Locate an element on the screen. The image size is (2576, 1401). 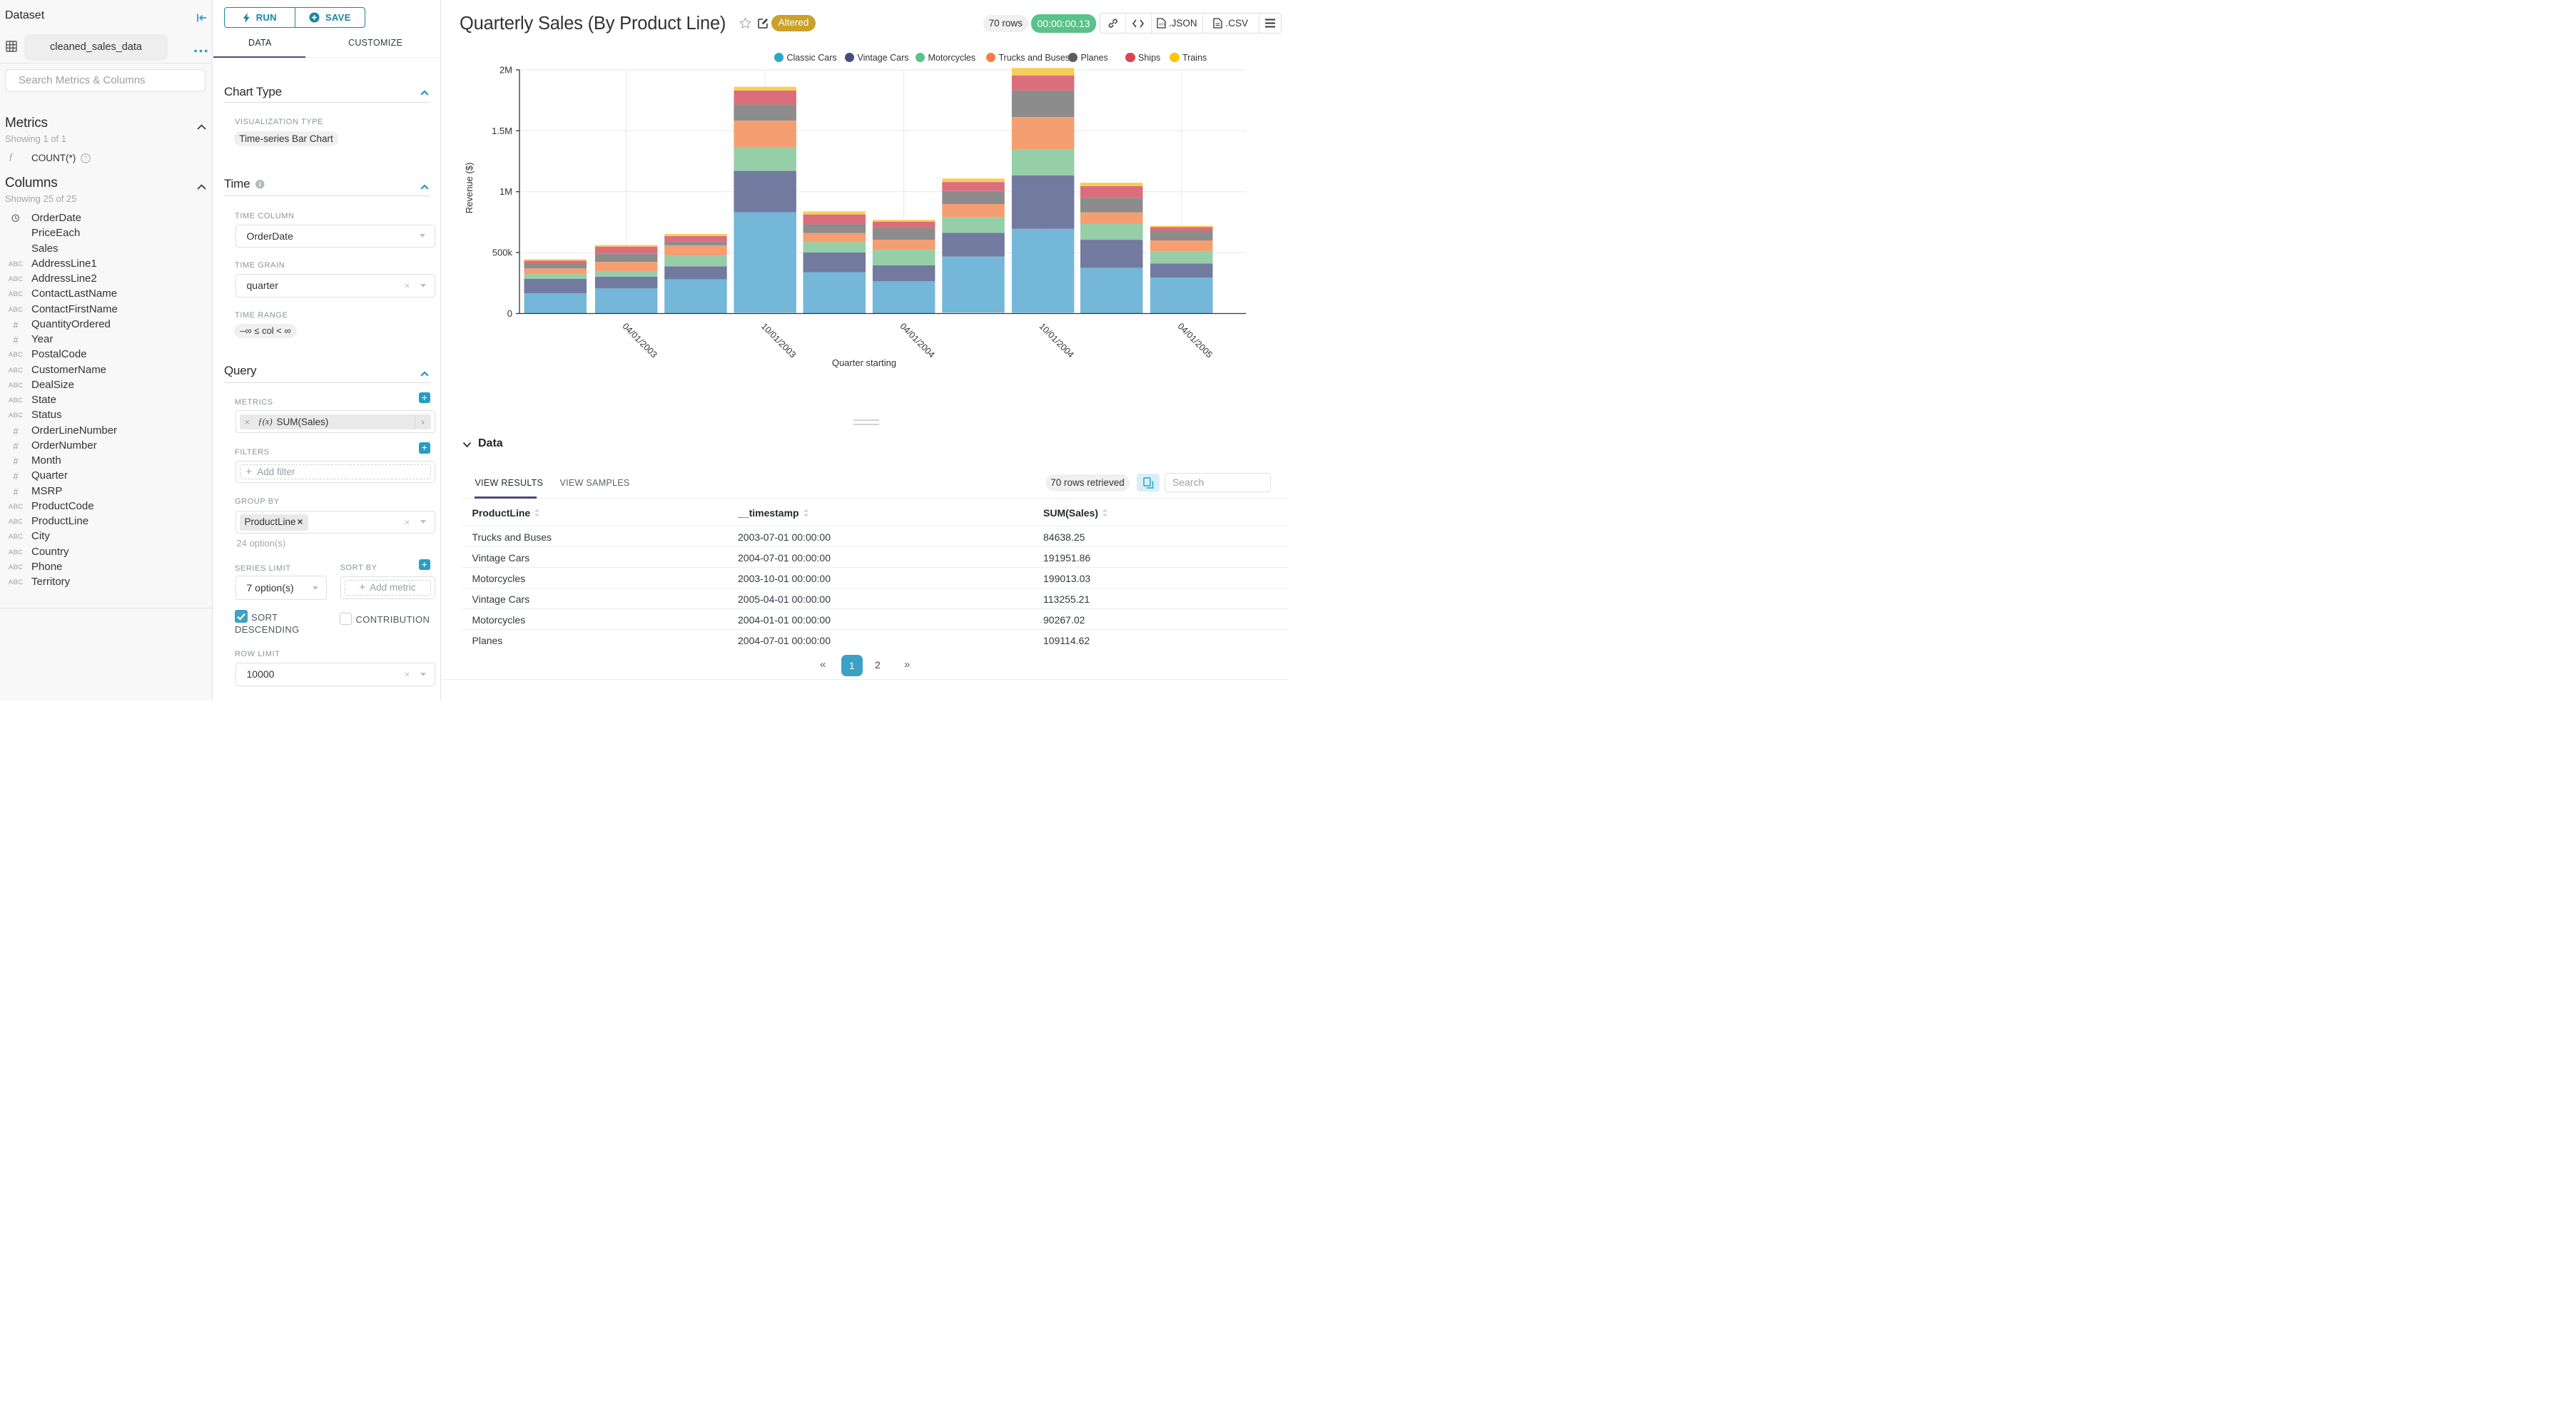
svg-text: Revenue ($) is located at coordinates (469, 188).